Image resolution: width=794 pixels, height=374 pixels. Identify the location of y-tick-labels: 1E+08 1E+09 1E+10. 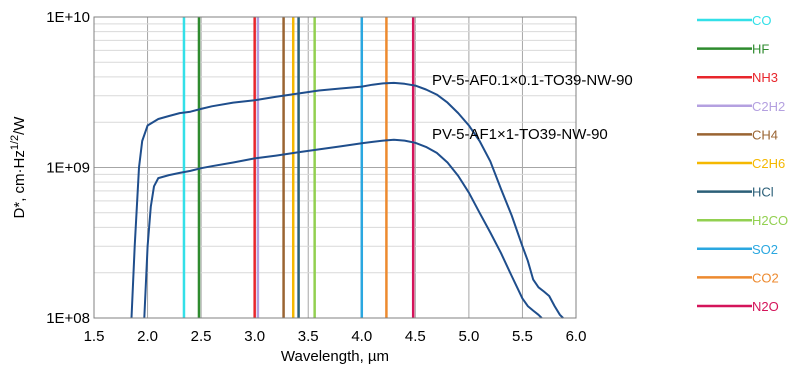
(68, 168).